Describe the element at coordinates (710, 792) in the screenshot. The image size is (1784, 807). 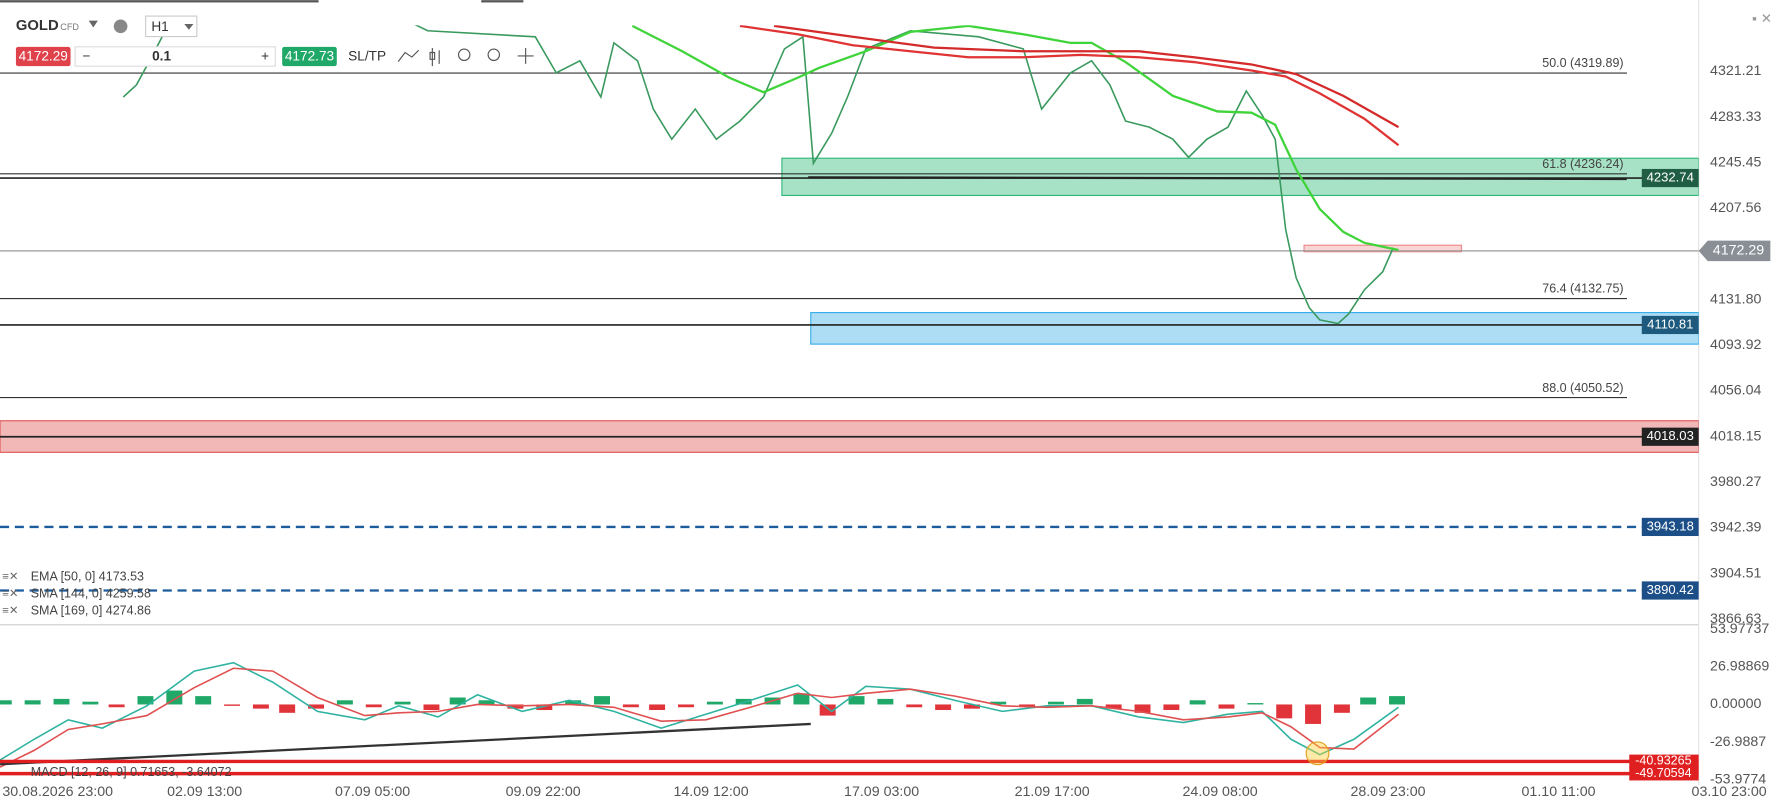
I see `x-tick-label: 14.09 12:00` at that location.